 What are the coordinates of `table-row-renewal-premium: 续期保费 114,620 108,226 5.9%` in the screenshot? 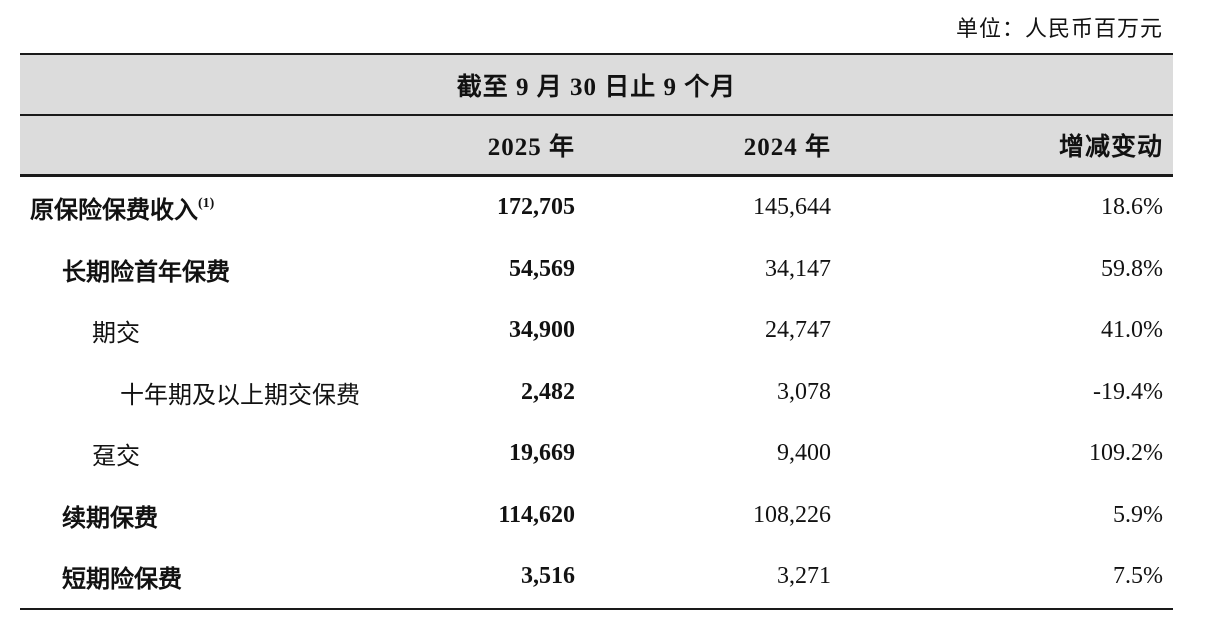 It's located at (596, 515).